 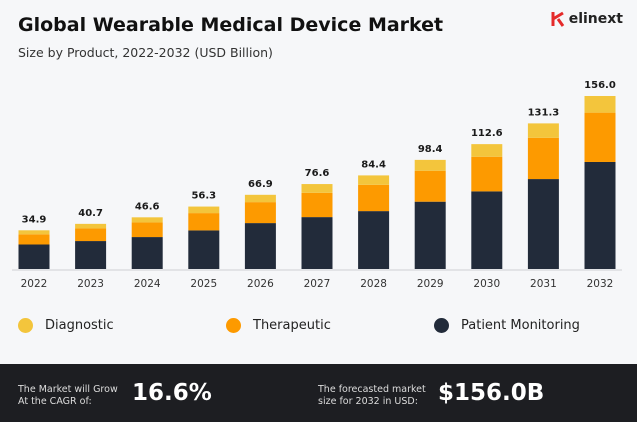 What do you see at coordinates (34, 284) in the screenshot?
I see `x-tick-label: 2022` at bounding box center [34, 284].